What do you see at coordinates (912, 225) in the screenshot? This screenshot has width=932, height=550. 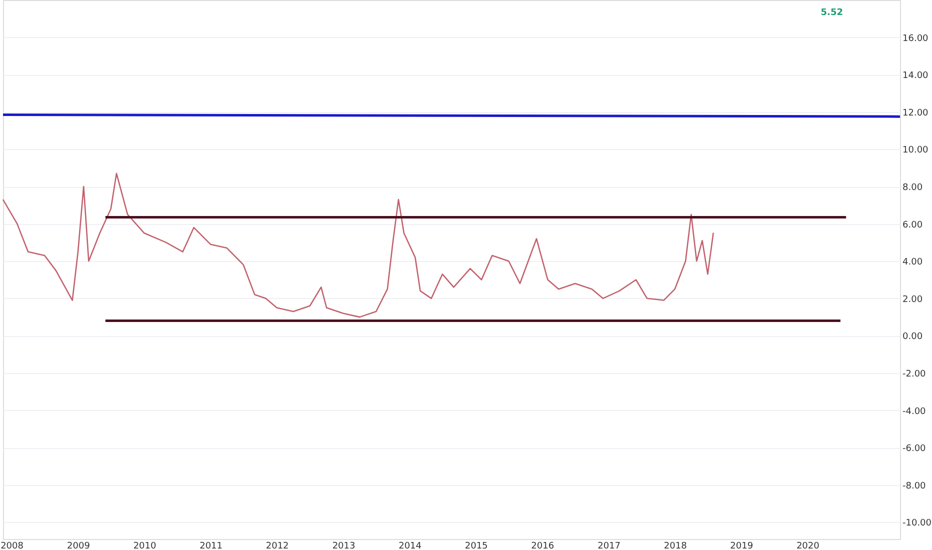 I see `y-tick-label: 6.00` at bounding box center [912, 225].